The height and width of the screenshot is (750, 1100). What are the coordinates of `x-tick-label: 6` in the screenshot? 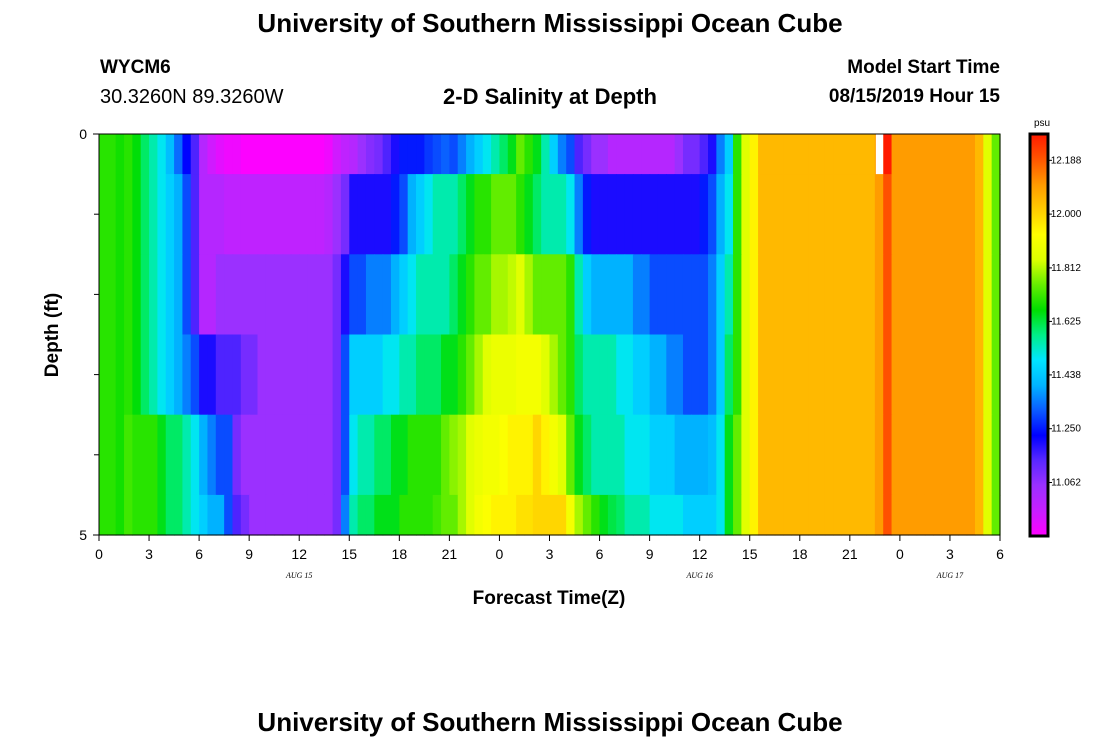 It's located at (600, 554).